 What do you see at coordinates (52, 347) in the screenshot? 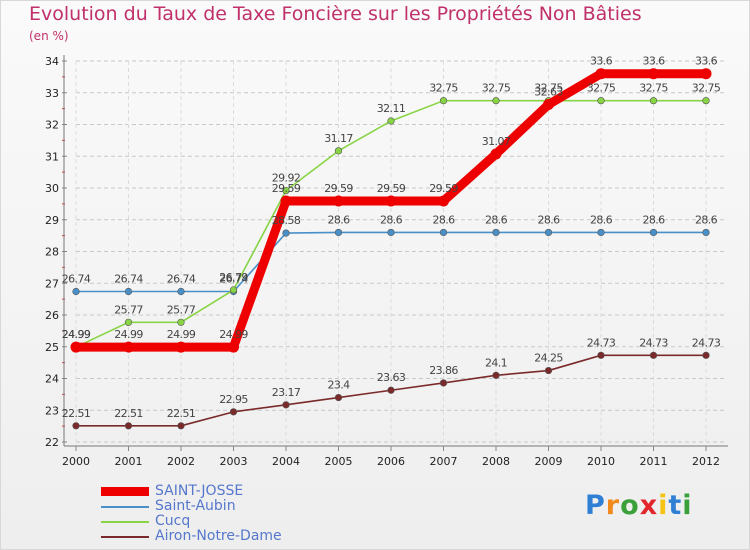
I see `y-tick-label: 25` at bounding box center [52, 347].